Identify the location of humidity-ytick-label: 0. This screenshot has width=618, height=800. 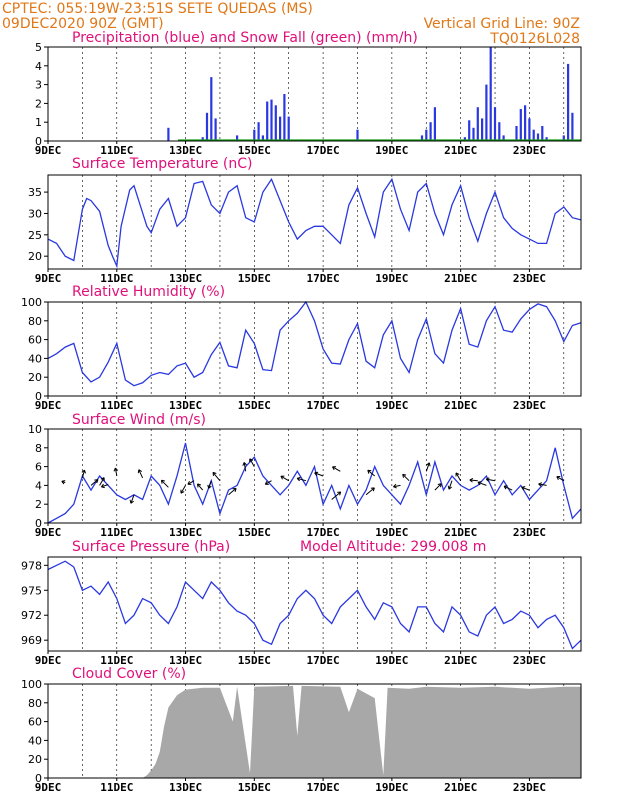
(38, 396).